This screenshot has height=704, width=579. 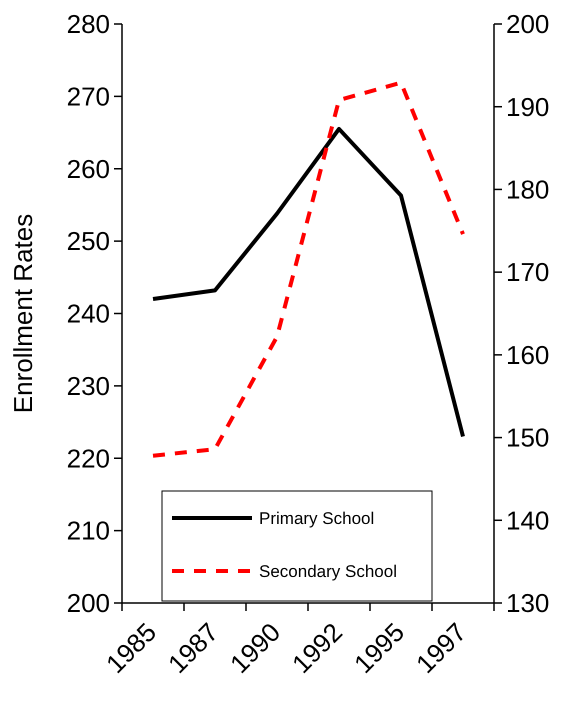 I want to click on y2-tick-label: 140, so click(x=528, y=520).